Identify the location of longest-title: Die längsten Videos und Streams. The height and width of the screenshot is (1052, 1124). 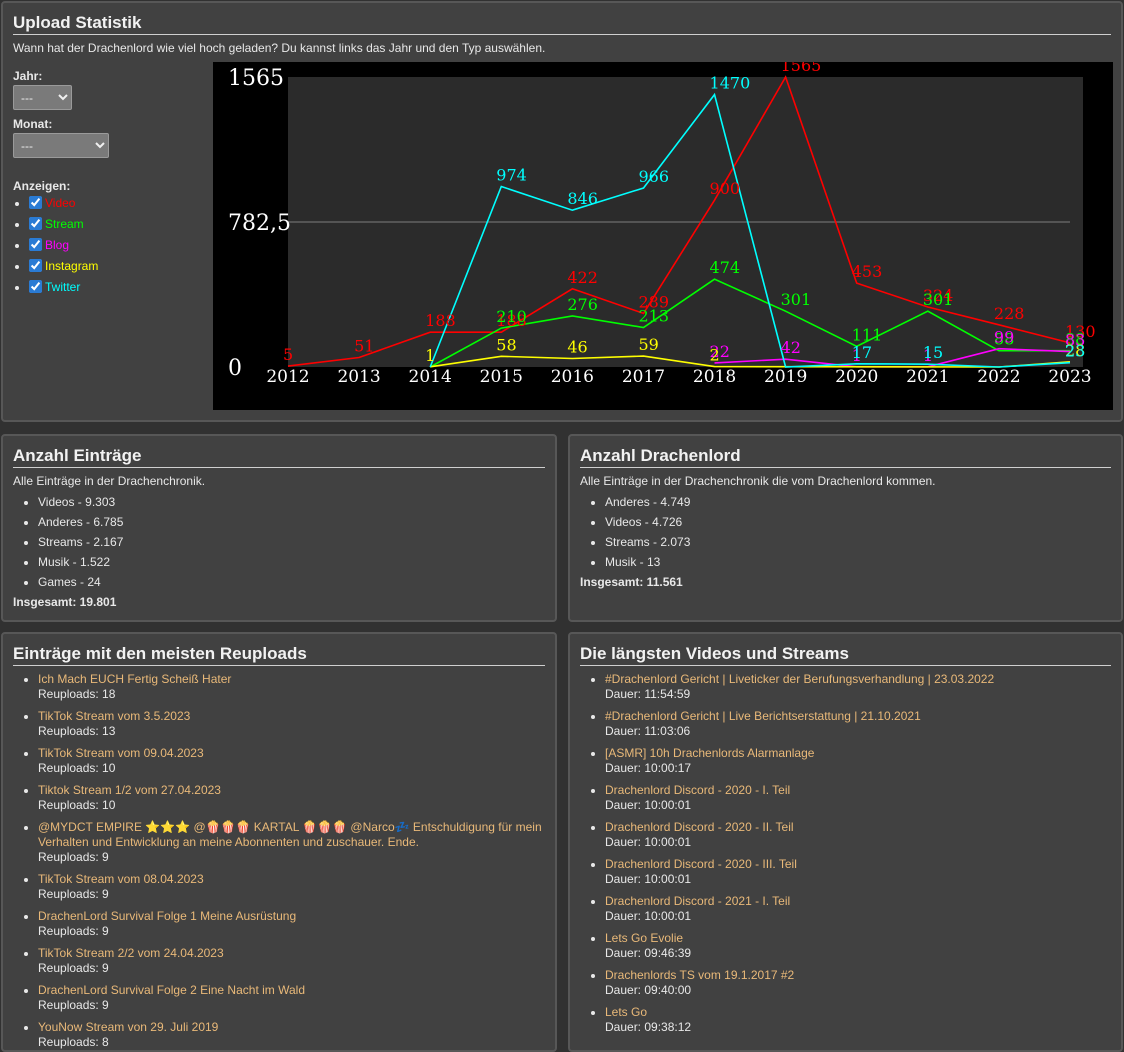
(845, 655).